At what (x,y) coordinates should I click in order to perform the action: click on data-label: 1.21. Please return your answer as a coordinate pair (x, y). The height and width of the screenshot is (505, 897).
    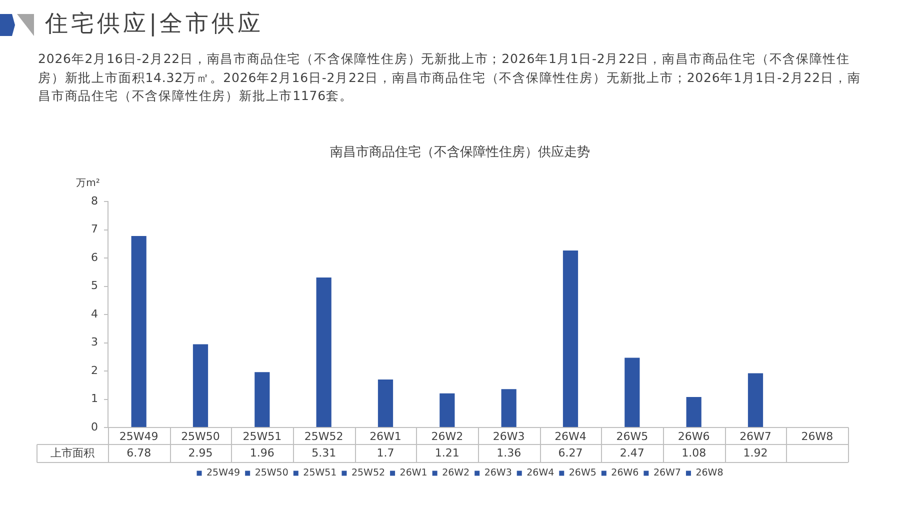
    Looking at the image, I should click on (447, 453).